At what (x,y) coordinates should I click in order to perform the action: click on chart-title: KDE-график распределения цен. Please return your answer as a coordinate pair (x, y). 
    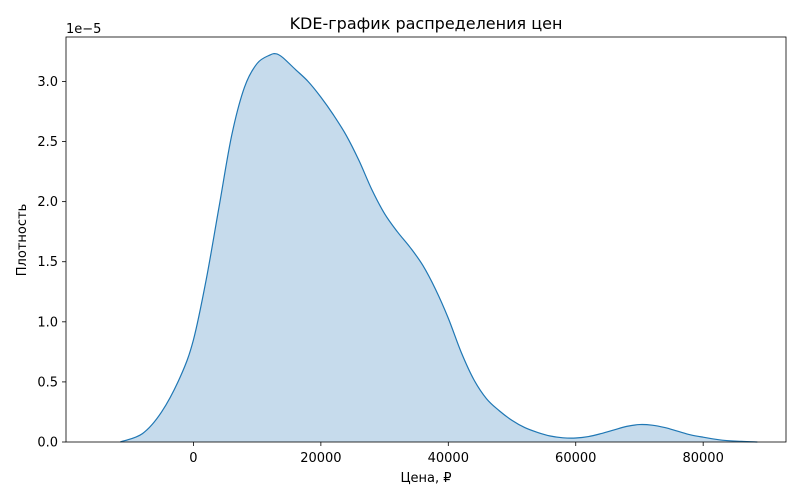
    Looking at the image, I should click on (426, 23).